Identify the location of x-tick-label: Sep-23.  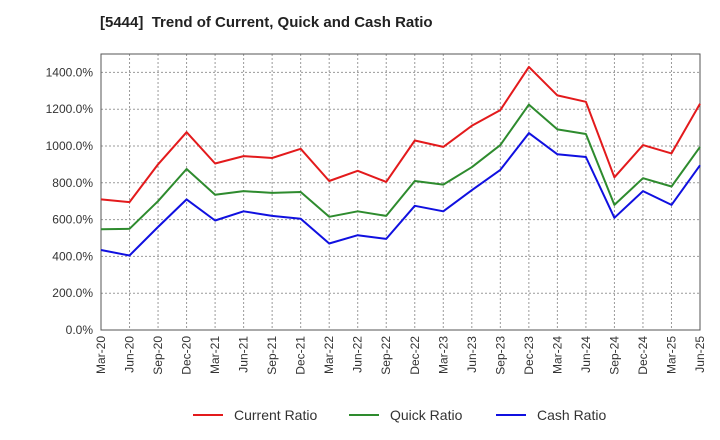
(500, 355).